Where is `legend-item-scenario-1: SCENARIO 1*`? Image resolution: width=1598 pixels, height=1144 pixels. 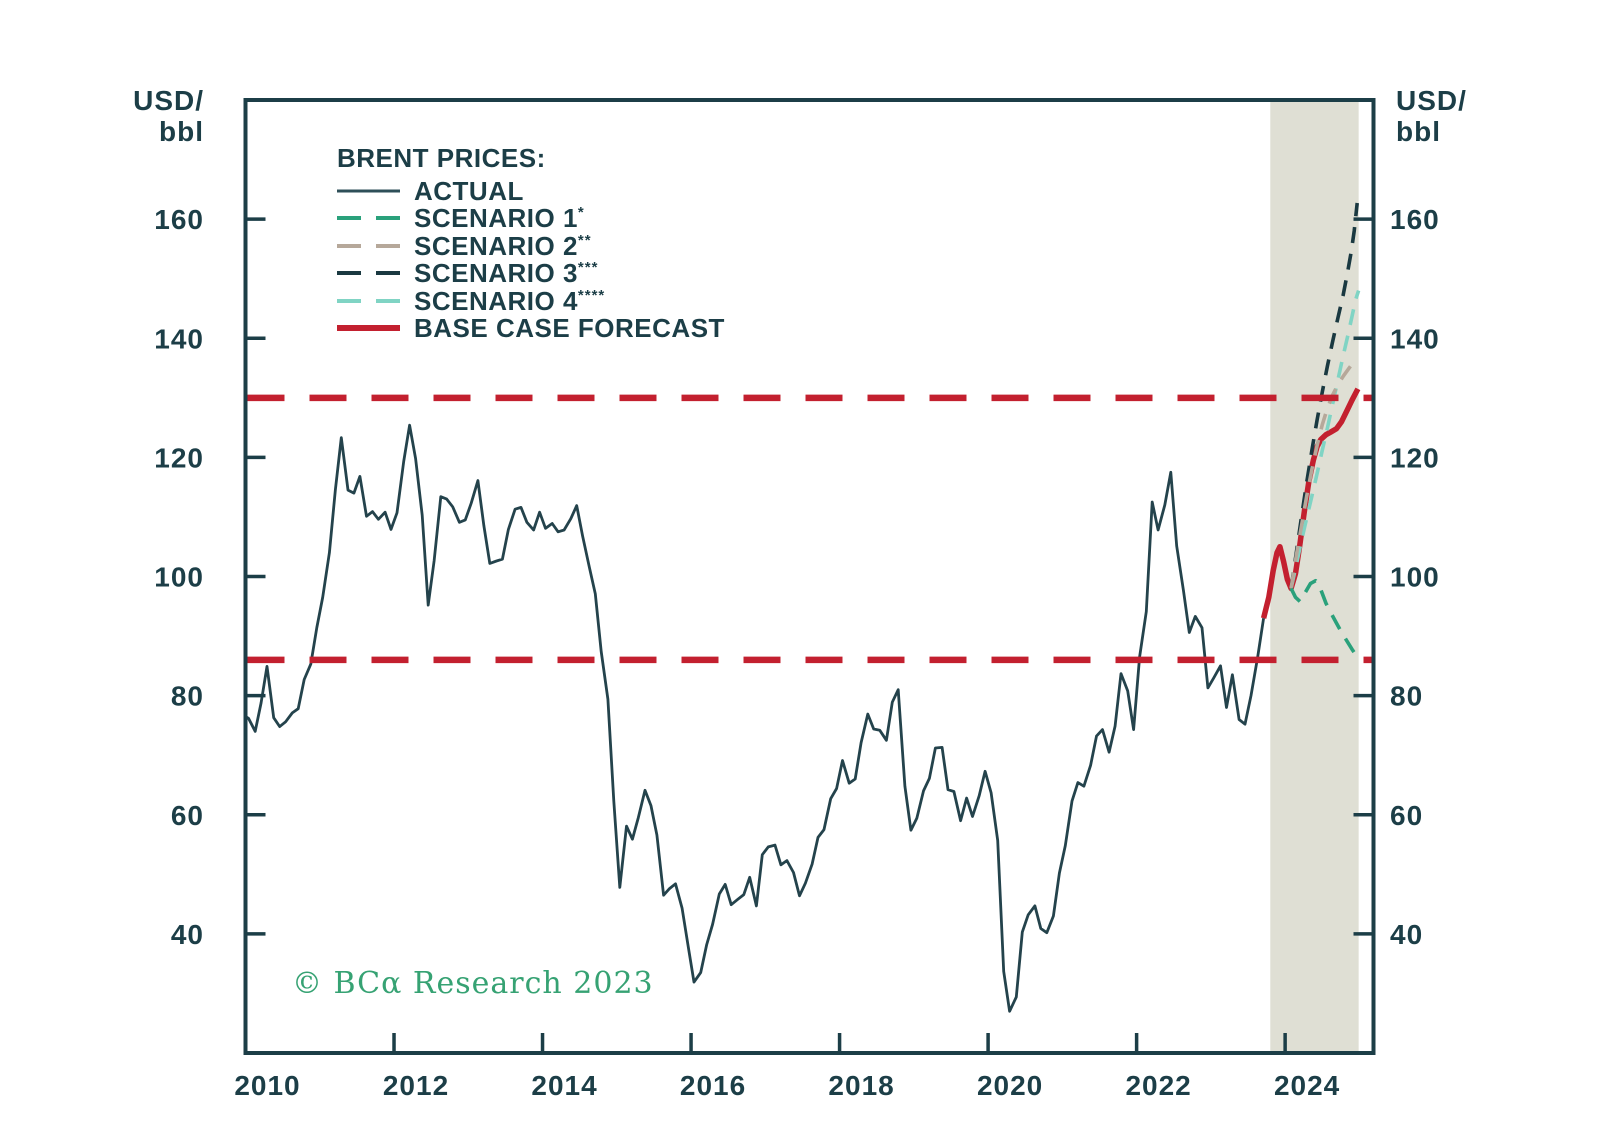 legend-item-scenario-1: SCENARIO 1* is located at coordinates (531, 219).